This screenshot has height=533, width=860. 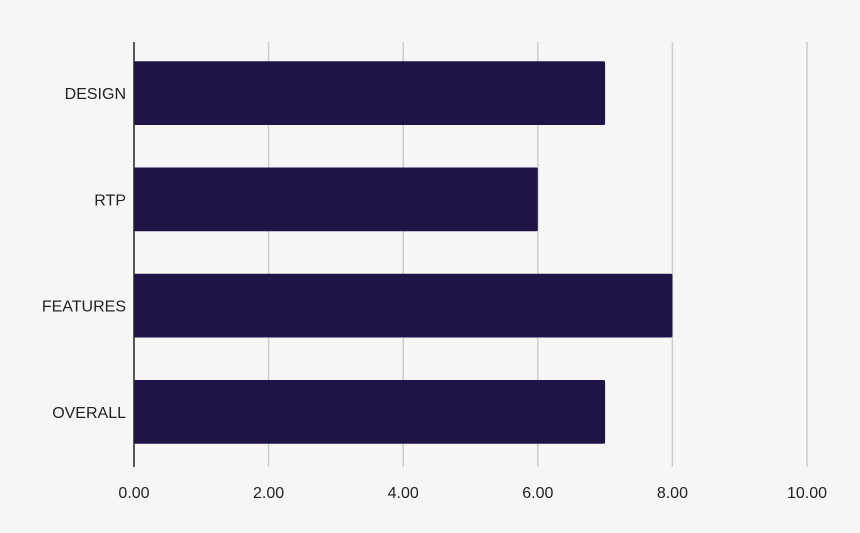 I want to click on category-label: RTP, so click(x=110, y=200).